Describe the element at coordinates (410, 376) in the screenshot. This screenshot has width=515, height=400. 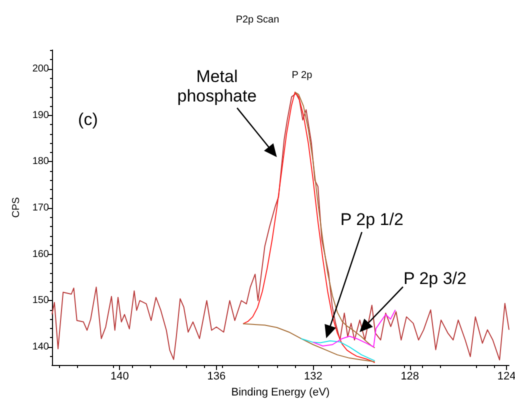
I see `x-tick-label: 128` at that location.